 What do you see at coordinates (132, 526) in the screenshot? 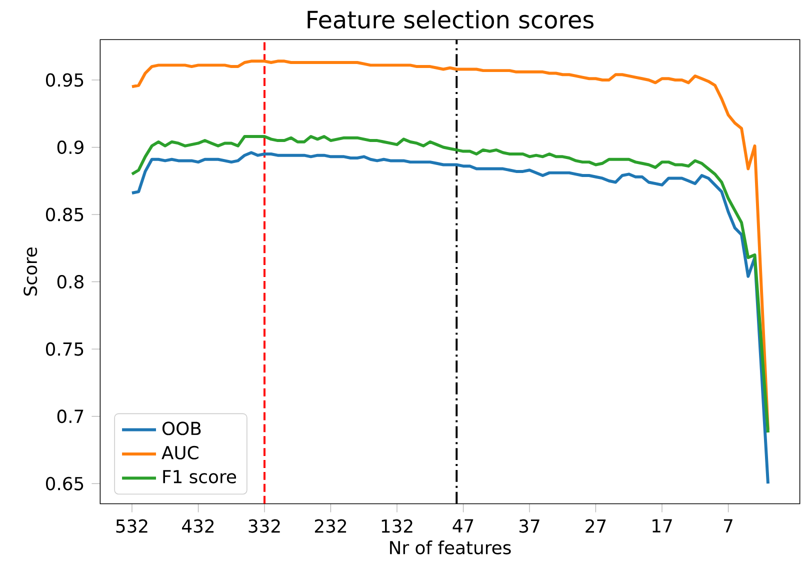
I see `x-tick-label: 532` at bounding box center [132, 526].